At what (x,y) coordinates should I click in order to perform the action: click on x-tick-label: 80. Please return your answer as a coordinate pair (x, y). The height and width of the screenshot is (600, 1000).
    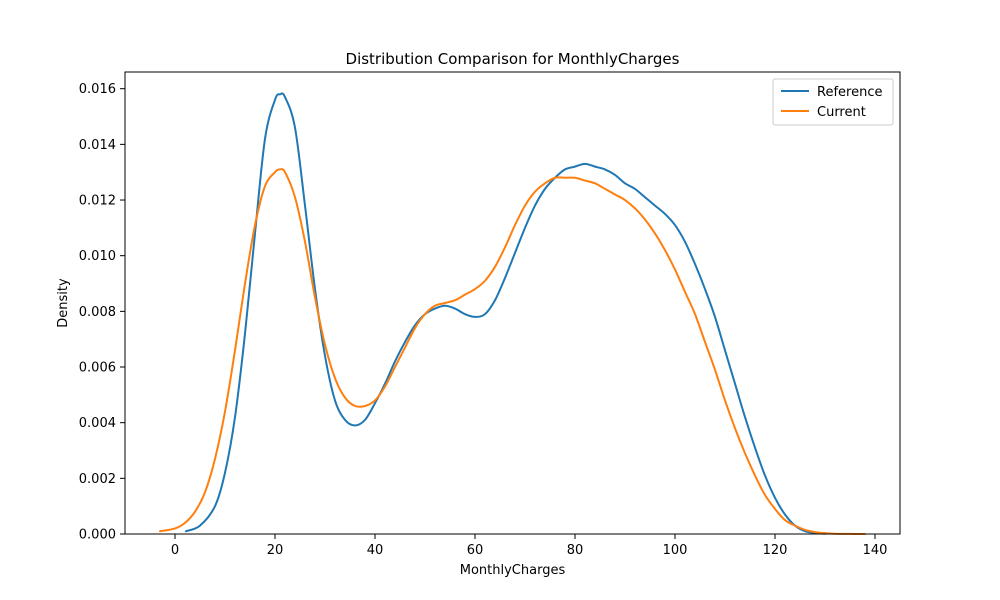
    Looking at the image, I should click on (575, 550).